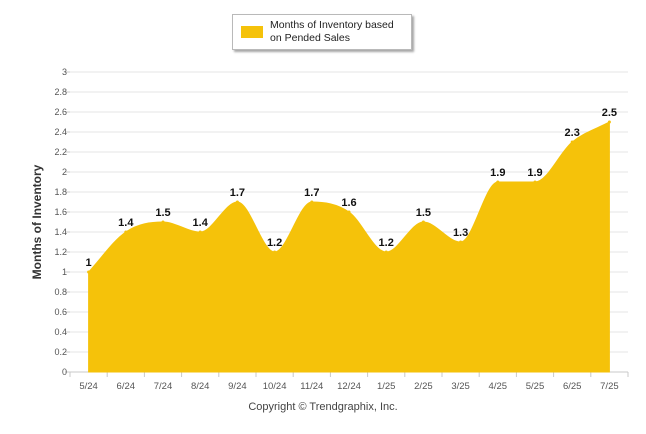 This screenshot has height=434, width=646. What do you see at coordinates (64, 72) in the screenshot?
I see `y-tick-label: 3` at bounding box center [64, 72].